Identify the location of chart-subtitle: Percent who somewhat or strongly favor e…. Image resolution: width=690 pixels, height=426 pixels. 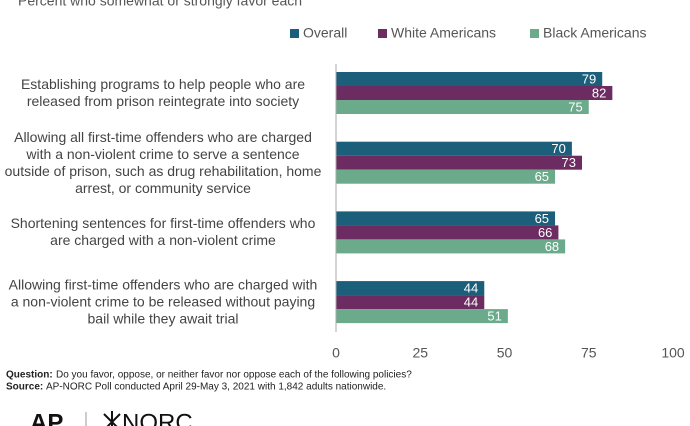
(160, 4).